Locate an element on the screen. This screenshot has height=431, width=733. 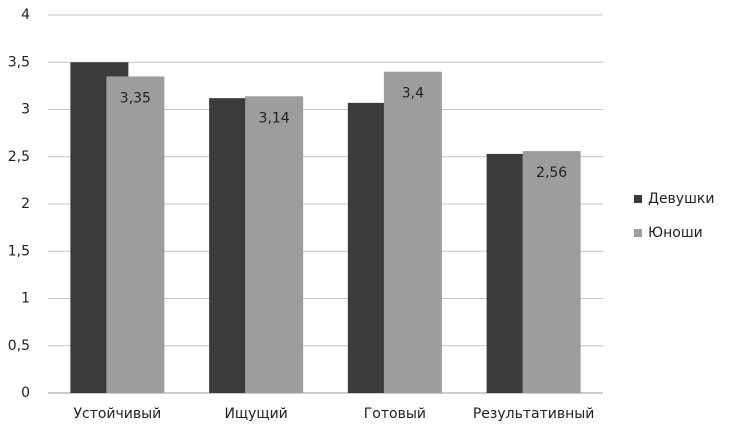
data-label: 2,56 is located at coordinates (551, 173).